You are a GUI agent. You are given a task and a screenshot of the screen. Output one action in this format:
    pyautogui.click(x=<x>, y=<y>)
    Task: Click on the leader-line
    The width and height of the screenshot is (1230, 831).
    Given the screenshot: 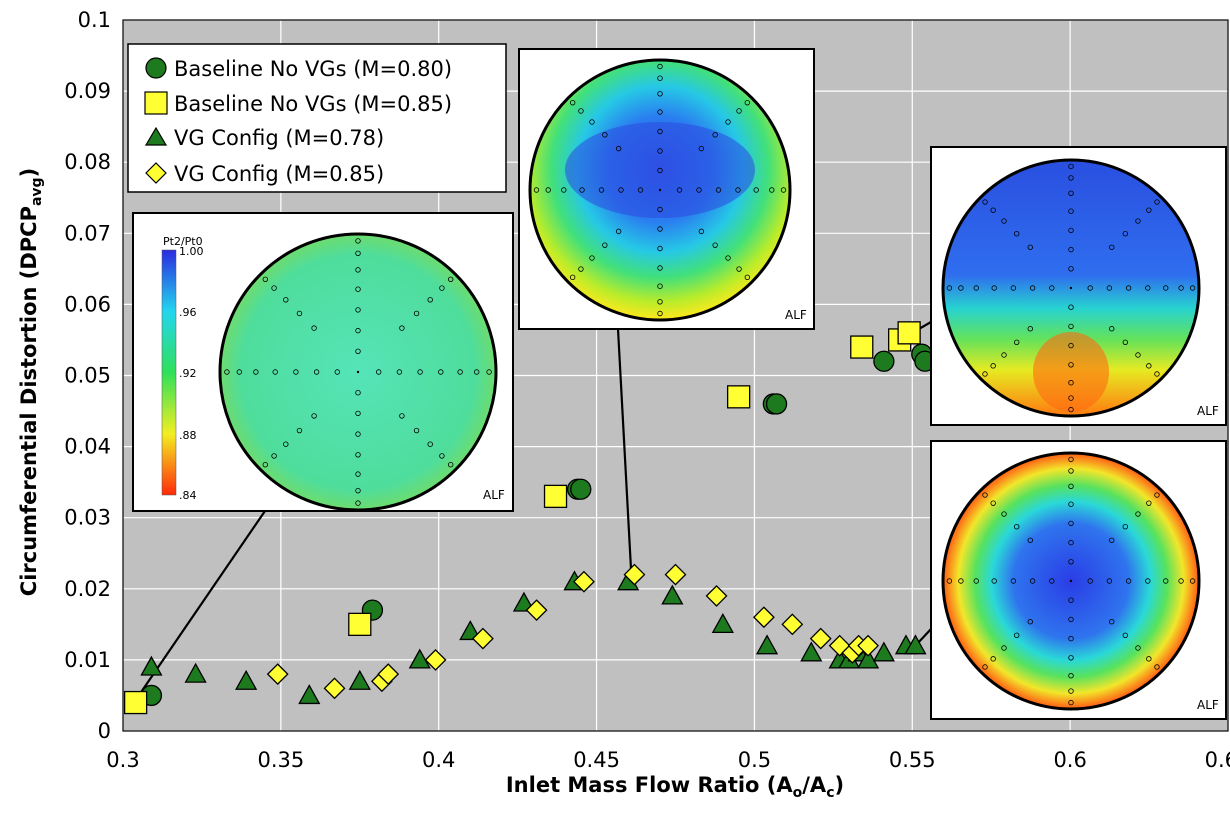 What is the action you would take?
    pyautogui.click(x=201, y=603)
    